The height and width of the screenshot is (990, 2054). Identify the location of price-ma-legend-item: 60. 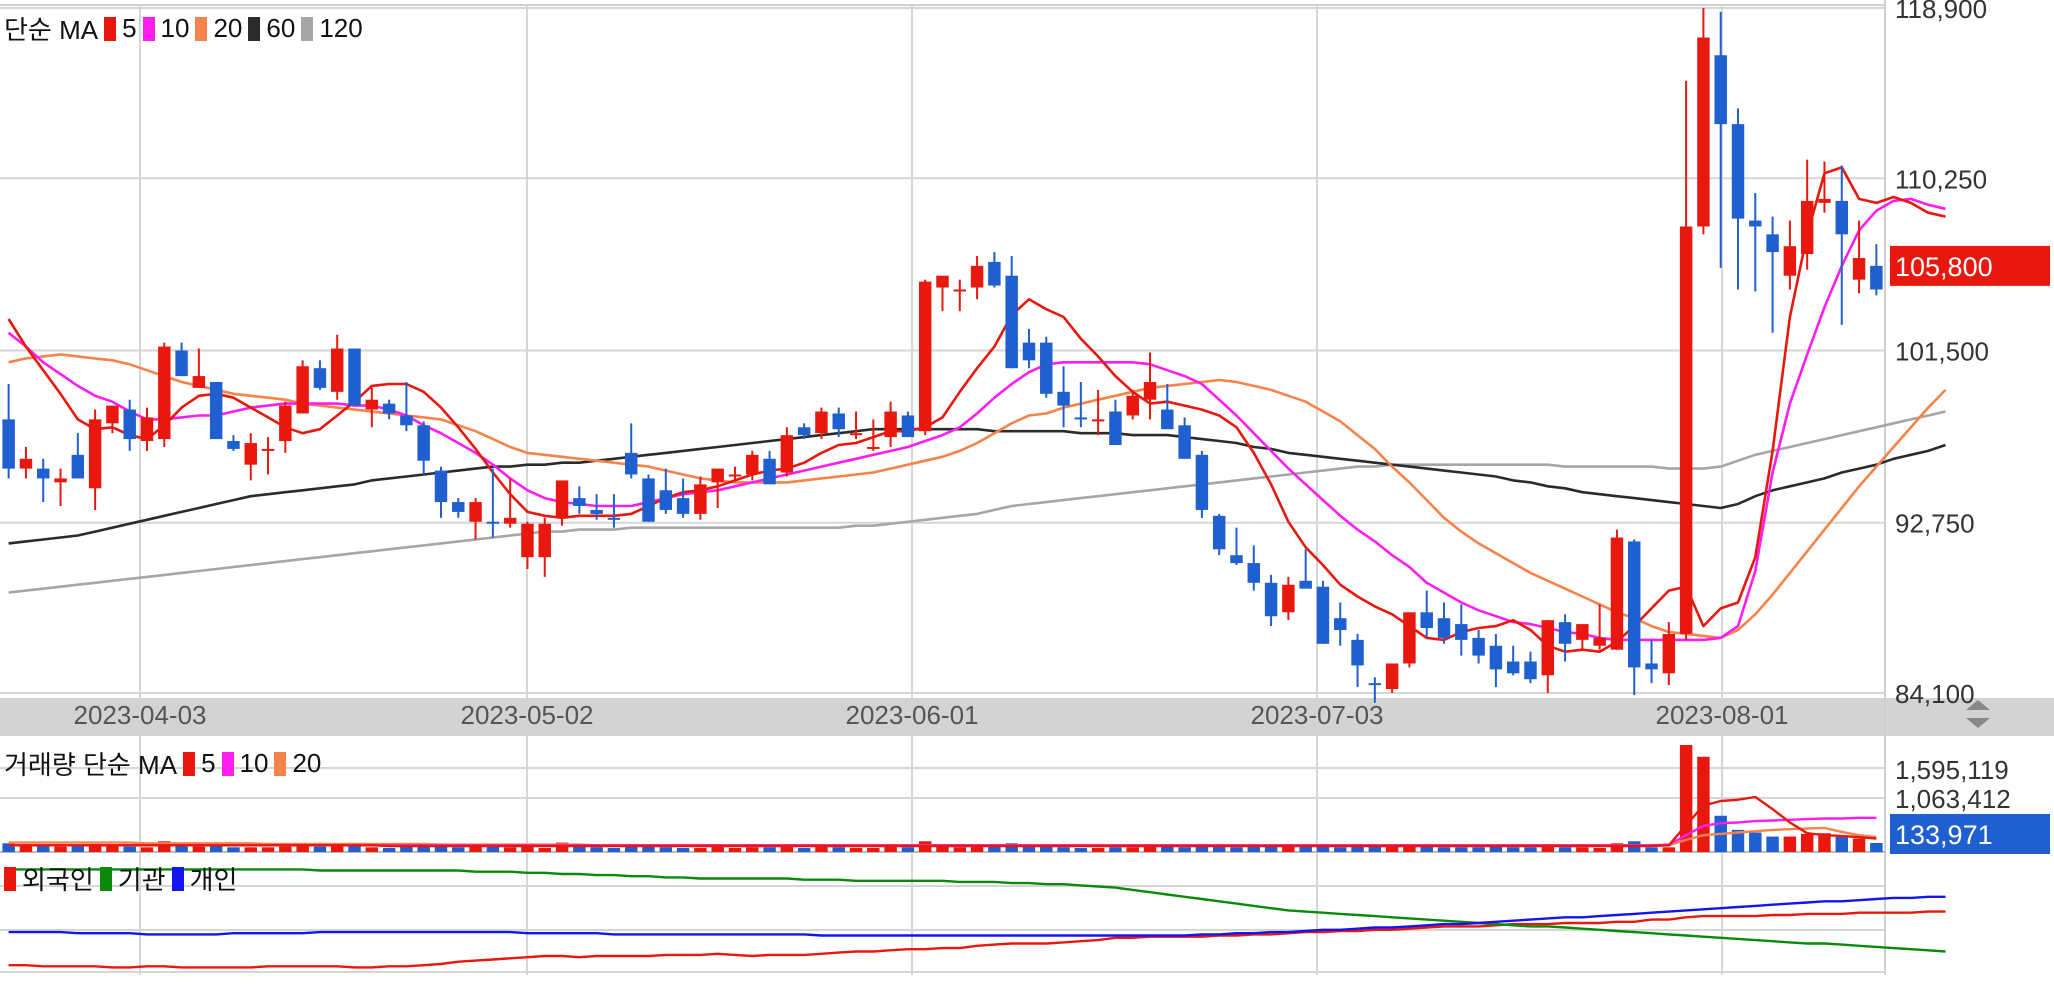
(271, 28).